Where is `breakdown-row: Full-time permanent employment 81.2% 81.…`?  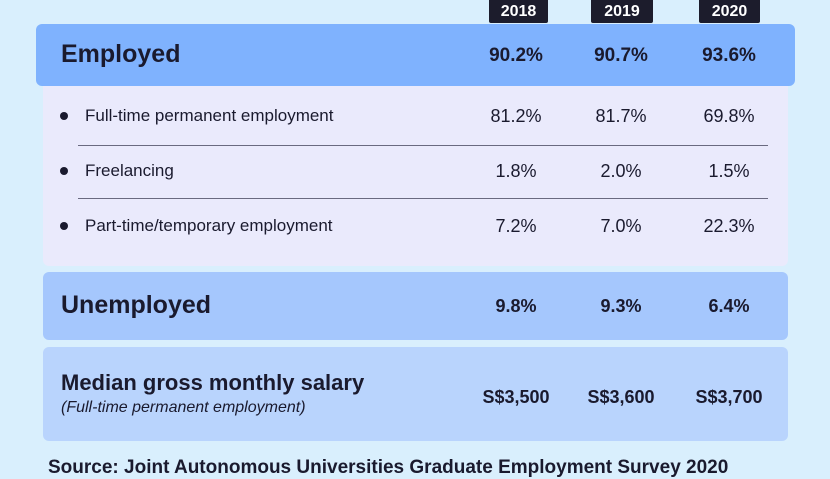
breakdown-row: Full-time permanent employment 81.2% 81.… is located at coordinates (415, 115).